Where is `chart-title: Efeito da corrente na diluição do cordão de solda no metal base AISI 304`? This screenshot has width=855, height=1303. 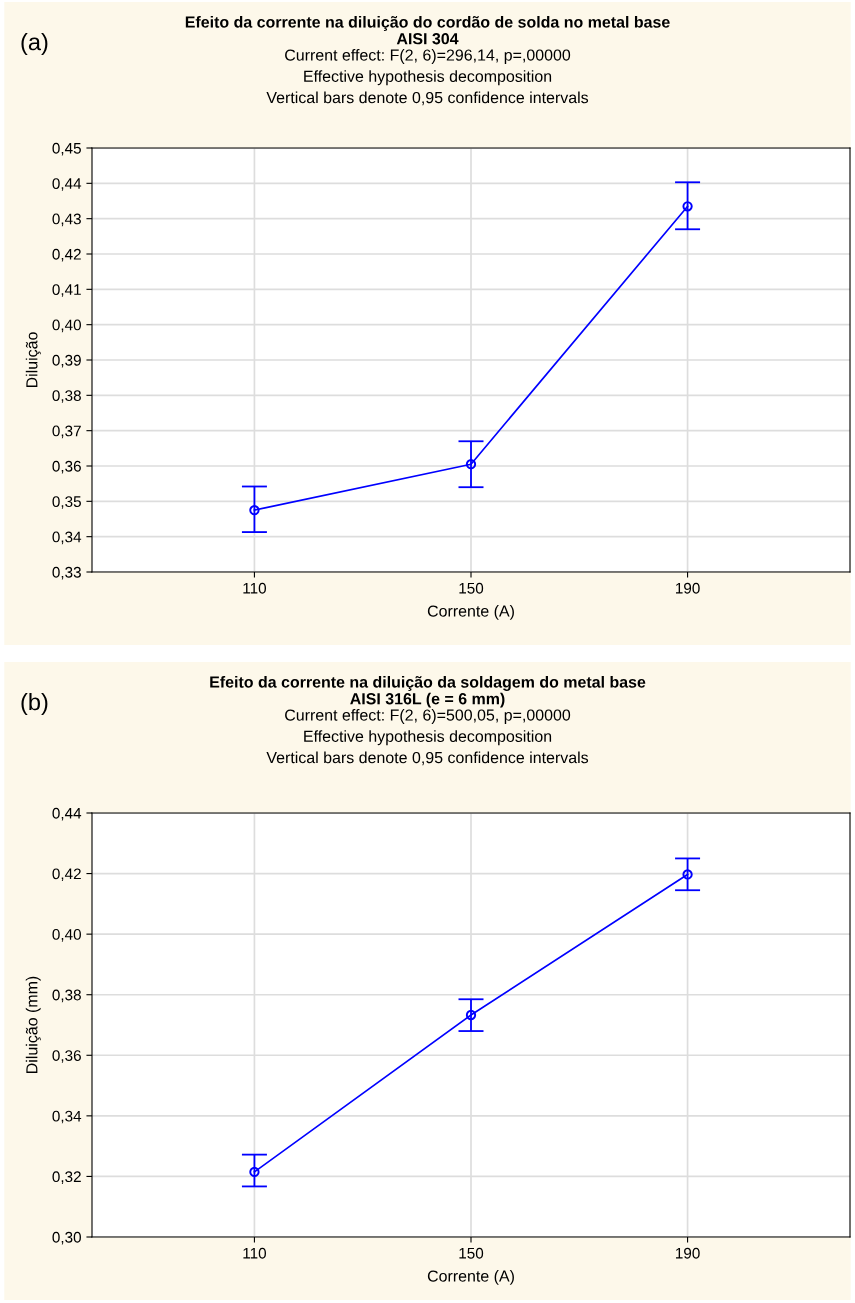
chart-title: Efeito da corrente na diluição do cordão de solda no metal base AISI 304 is located at coordinates (427, 30).